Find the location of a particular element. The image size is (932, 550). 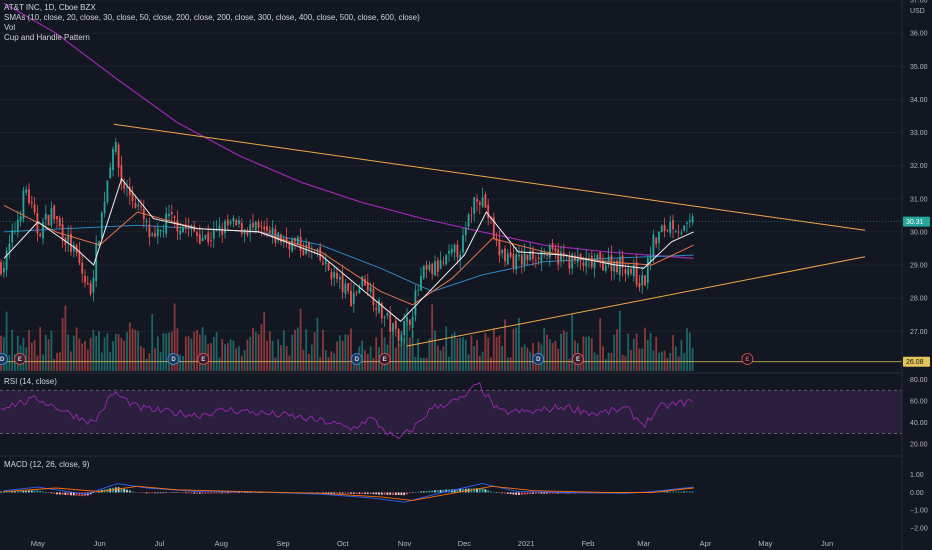

time-tick-label: Feb is located at coordinates (587, 543).